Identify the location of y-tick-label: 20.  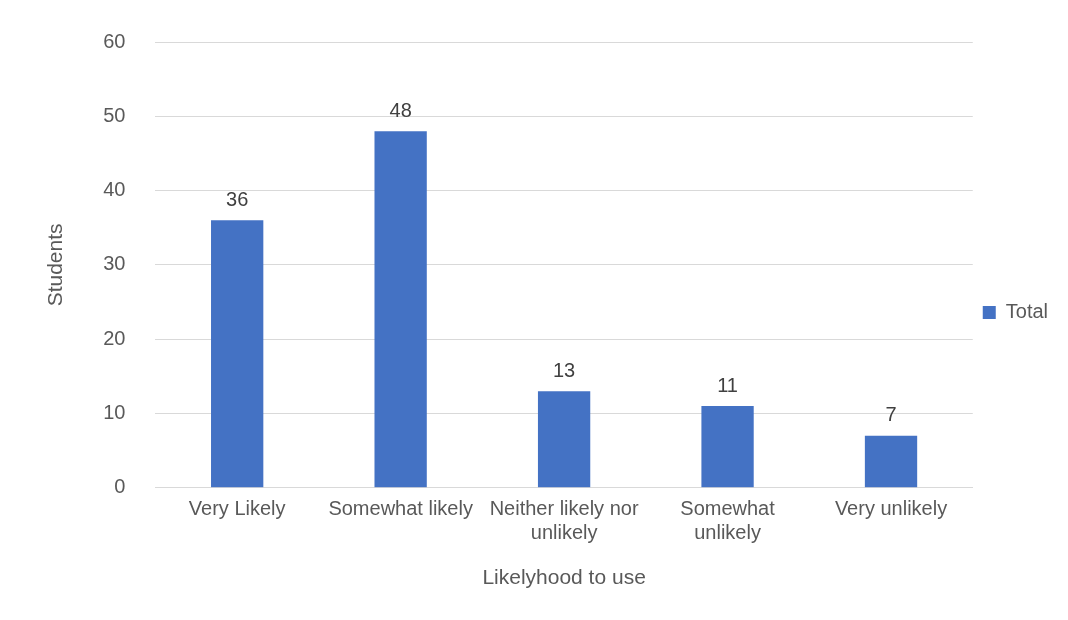
(114, 337).